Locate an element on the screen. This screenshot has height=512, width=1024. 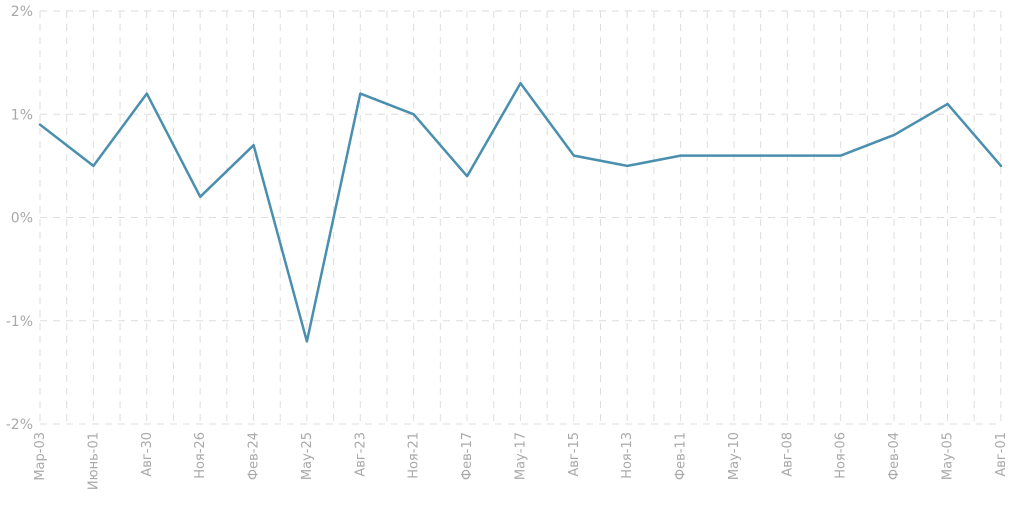
y-axis-ticks: 2% 1% 0% -1% -2% is located at coordinates (19, 218).